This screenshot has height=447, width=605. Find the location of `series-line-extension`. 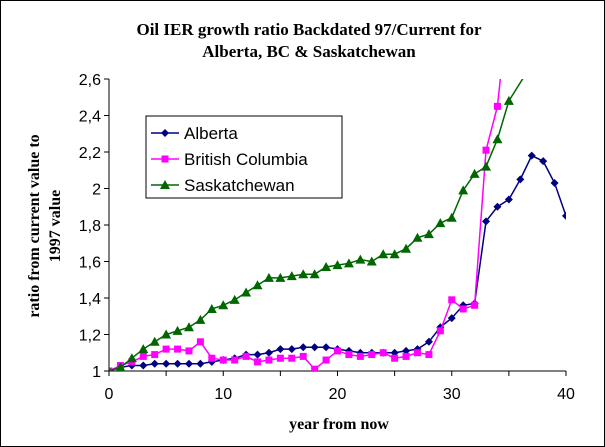

series-line-extension is located at coordinates (516, 90).